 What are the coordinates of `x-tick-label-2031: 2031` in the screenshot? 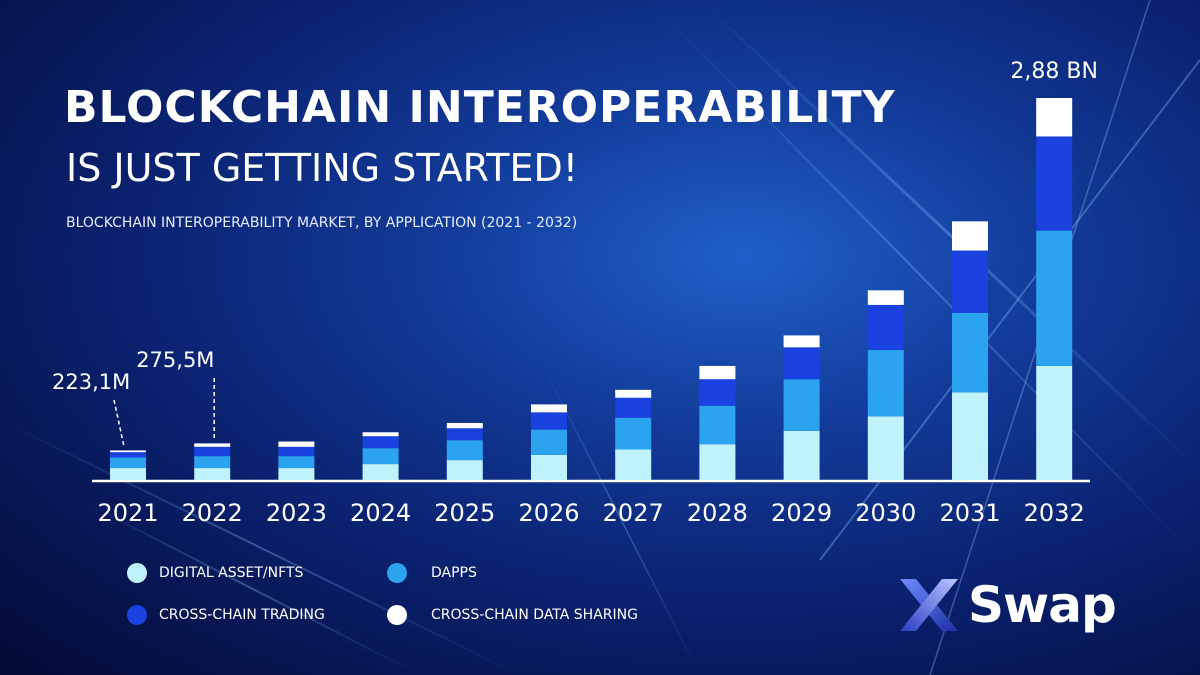 It's located at (969, 513).